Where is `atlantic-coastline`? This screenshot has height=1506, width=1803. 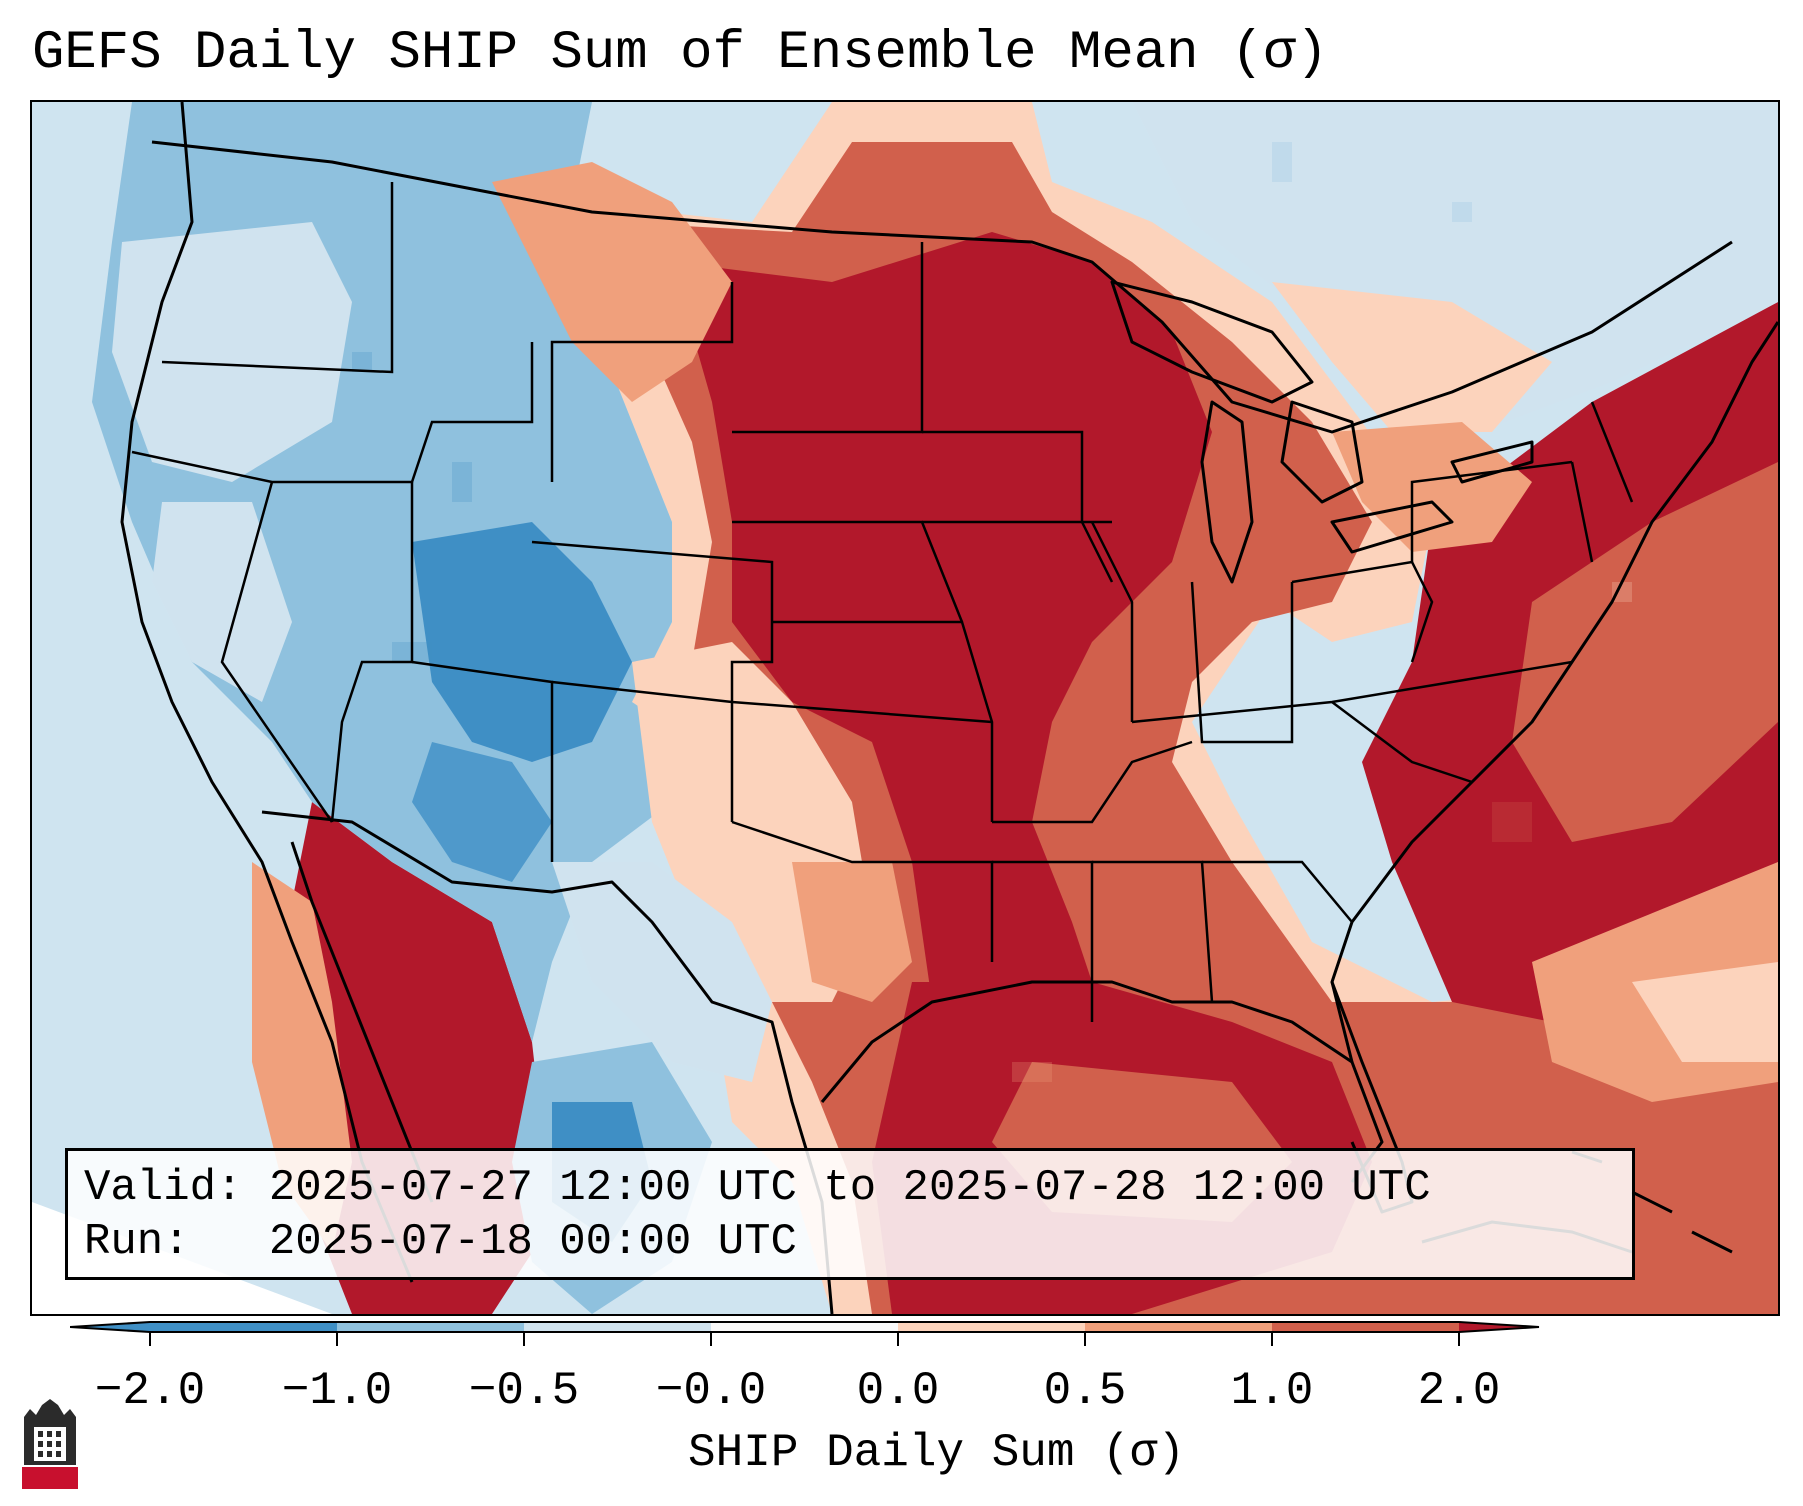
atlantic-coastline is located at coordinates (1554, 692).